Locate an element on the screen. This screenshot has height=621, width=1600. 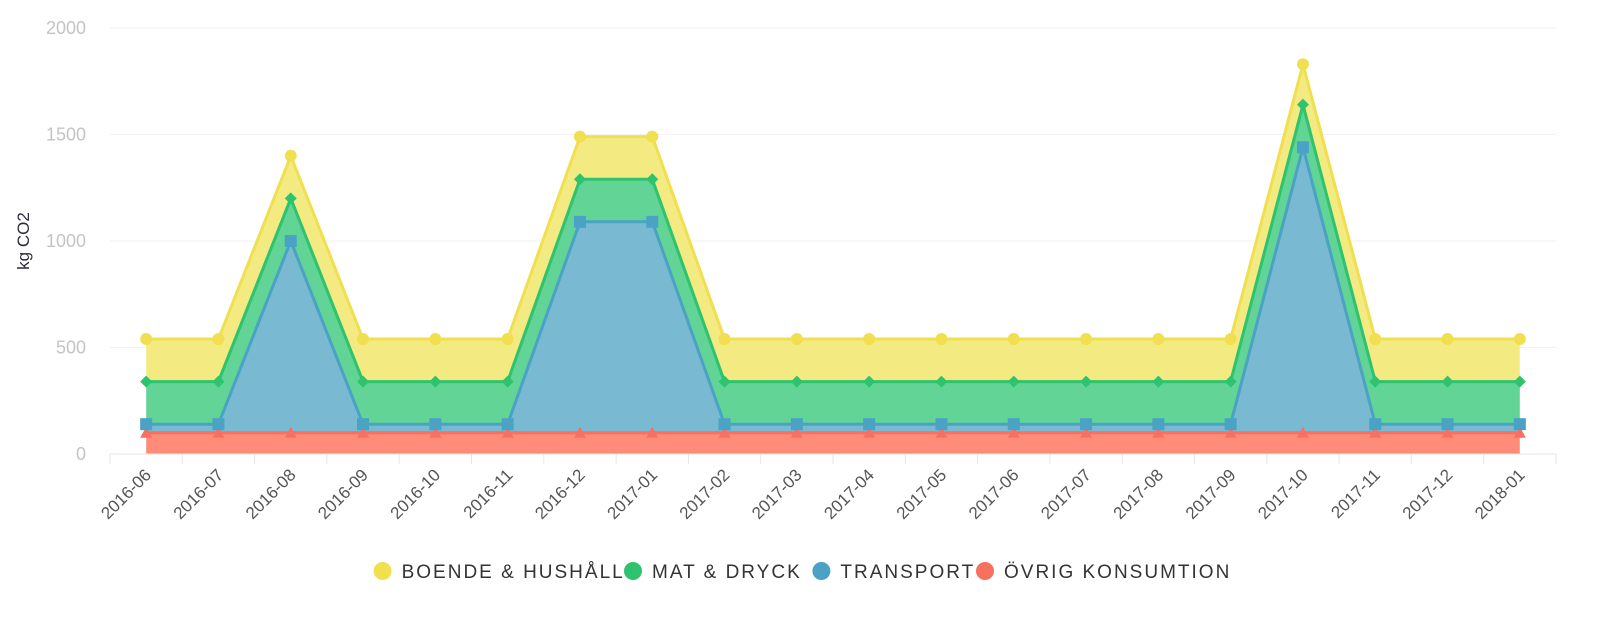
x-tick-label: 2016-06 is located at coordinates (126, 494).